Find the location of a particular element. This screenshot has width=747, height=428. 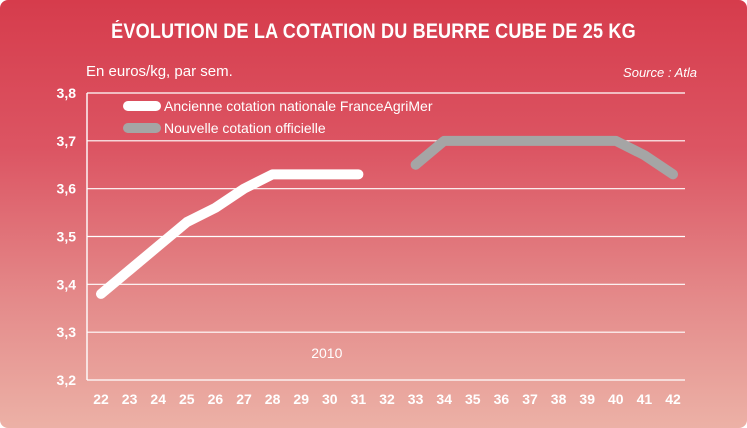

x-tick-label: 33 is located at coordinates (416, 399).